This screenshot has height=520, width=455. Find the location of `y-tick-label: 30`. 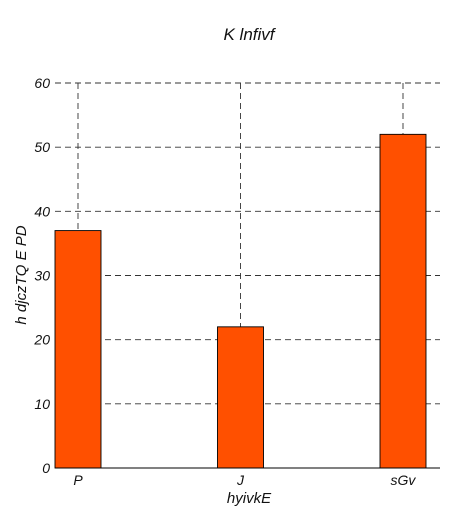

y-tick-label: 30 is located at coordinates (42, 276).